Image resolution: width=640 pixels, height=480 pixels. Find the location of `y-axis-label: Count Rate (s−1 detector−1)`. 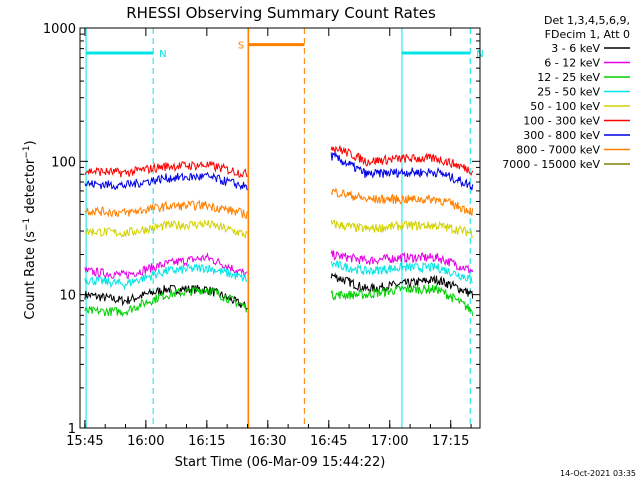

y-axis-label: Count Rate (s−1 detector−1) is located at coordinates (30, 229).